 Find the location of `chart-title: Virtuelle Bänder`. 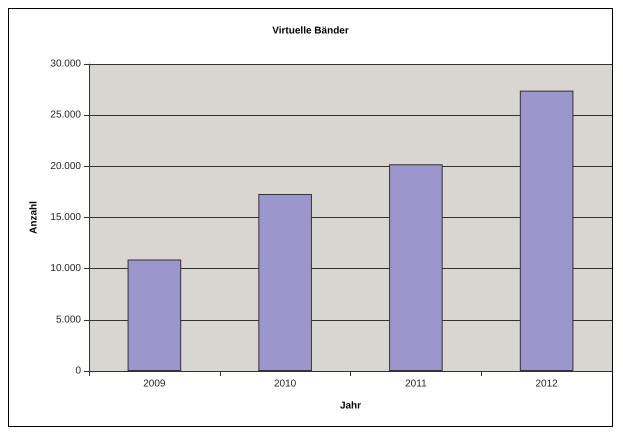

chart-title: Virtuelle Bänder is located at coordinates (310, 31).